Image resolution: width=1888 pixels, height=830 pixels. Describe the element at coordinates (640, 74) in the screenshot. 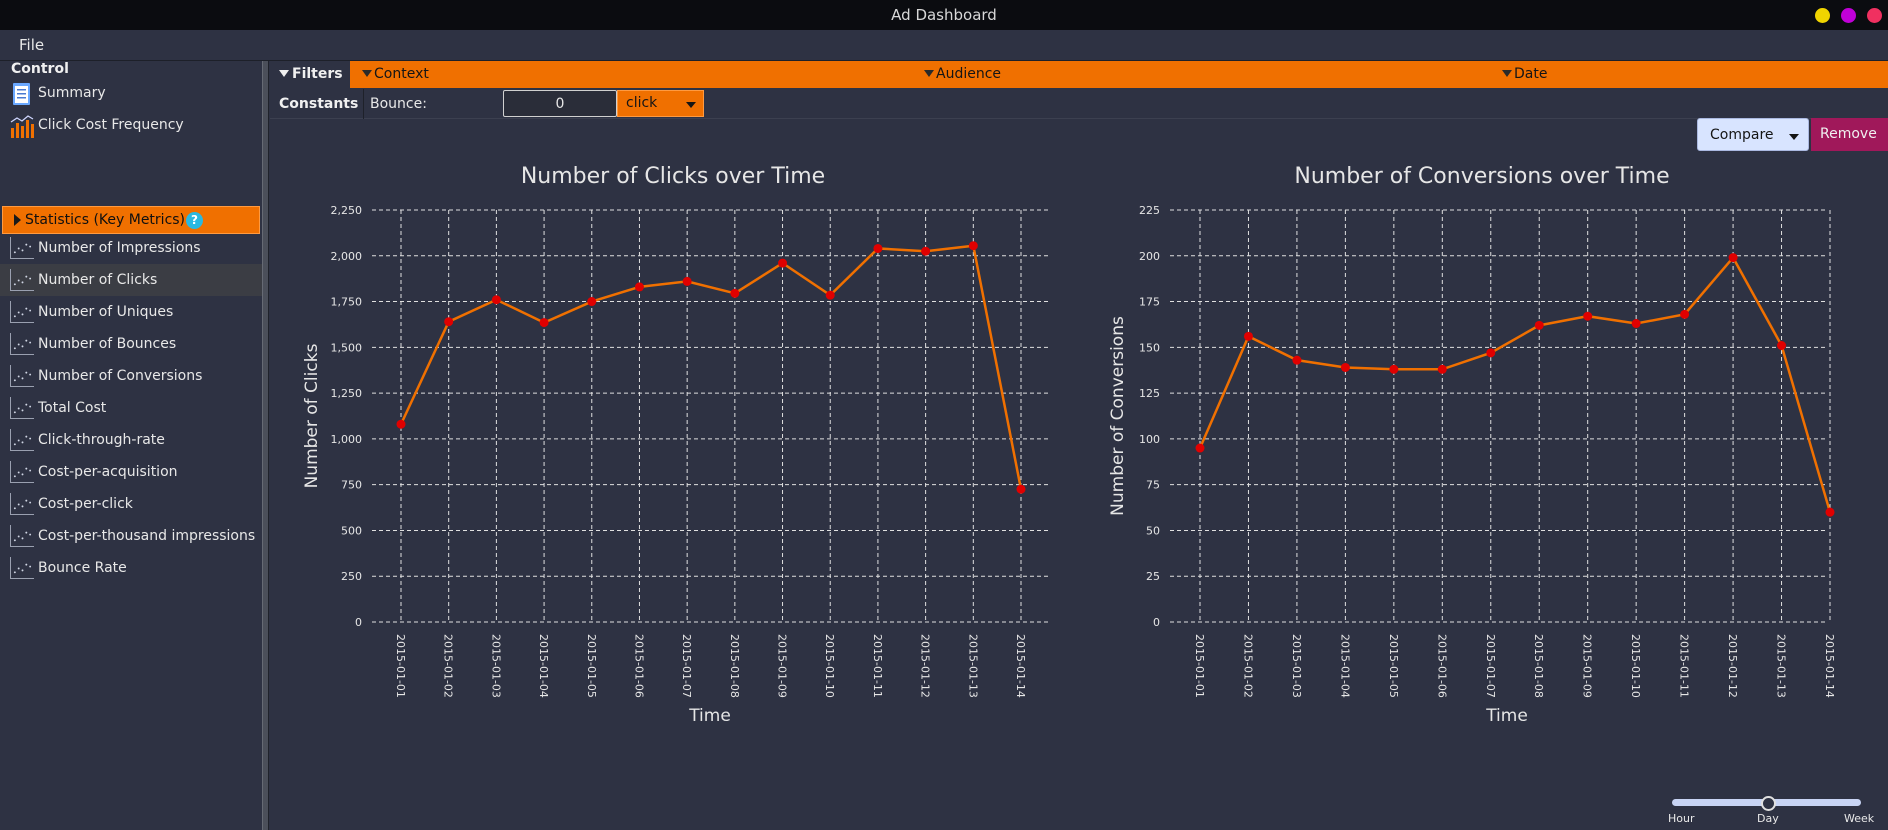

I see `filter-tab-context: Context` at that location.